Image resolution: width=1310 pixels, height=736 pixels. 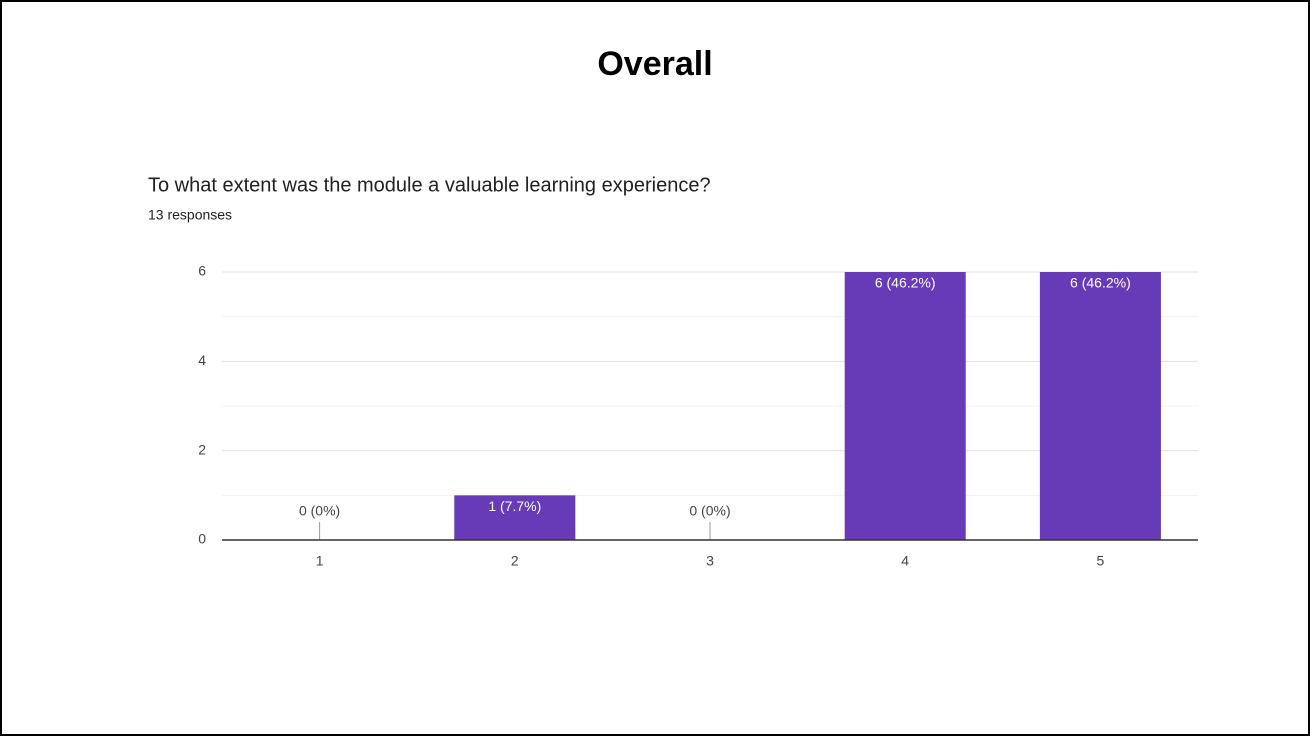 I want to click on x-tick-label: 2, so click(x=515, y=561).